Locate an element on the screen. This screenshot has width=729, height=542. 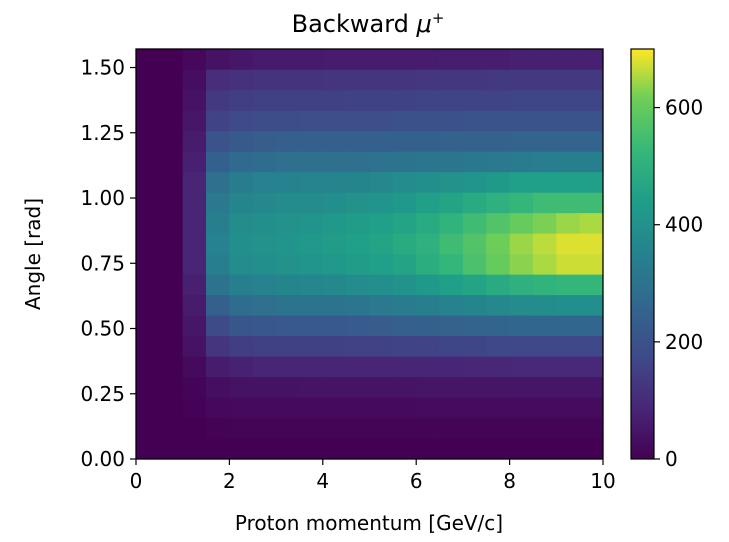
colorbar-axis: 0 200 400 600 is located at coordinates (678, 283).